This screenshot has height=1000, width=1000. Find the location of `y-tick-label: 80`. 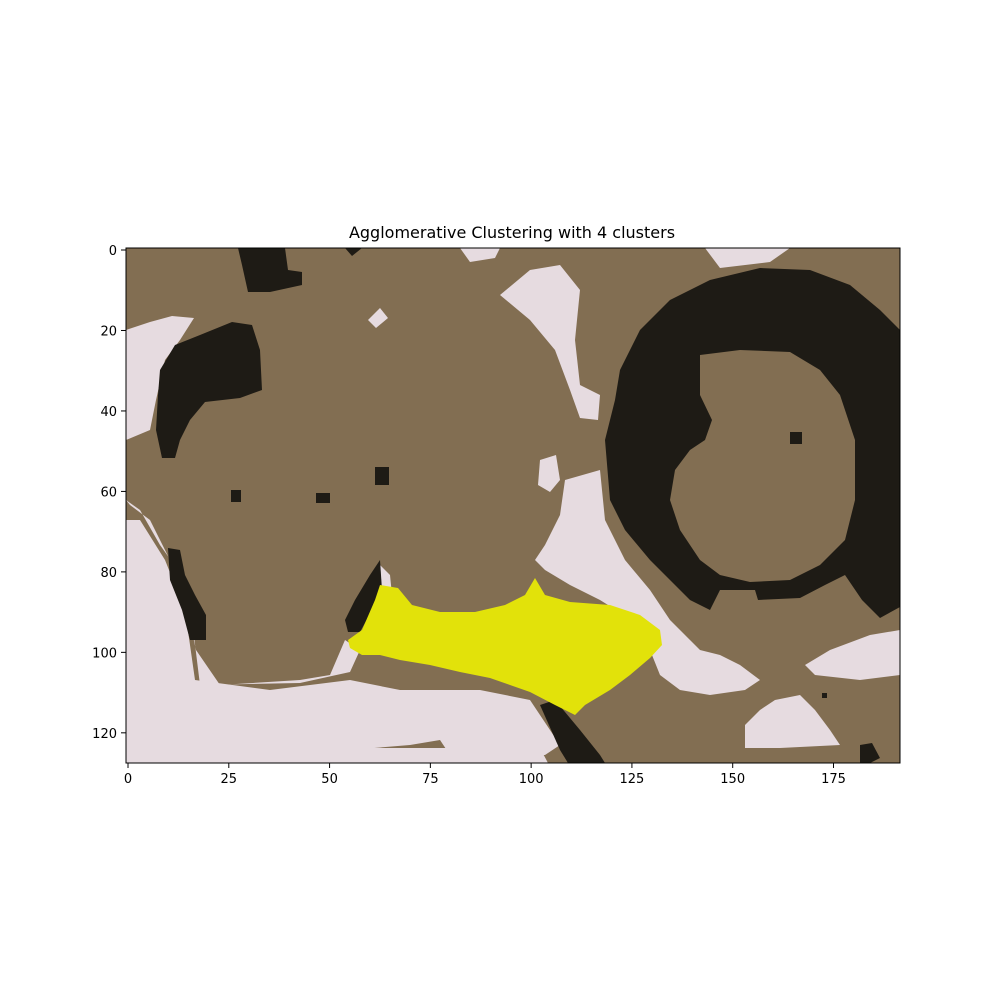

y-tick-label: 80 is located at coordinates (108, 573).